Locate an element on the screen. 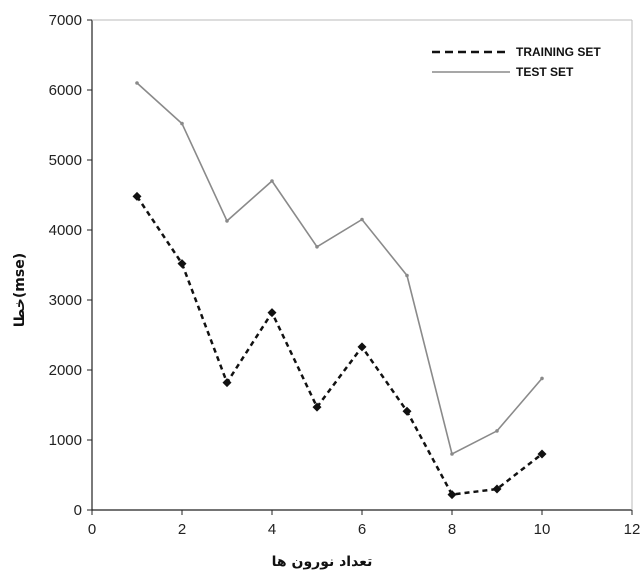 This screenshot has height=575, width=643. x-tick-label: 2 is located at coordinates (182, 529).